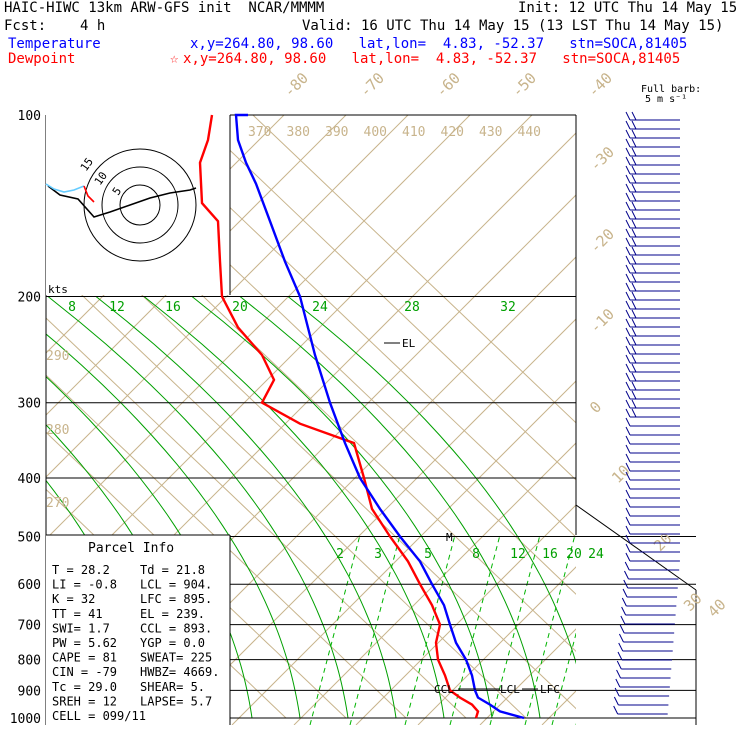 The height and width of the screenshot is (740, 740). Describe the element at coordinates (176, 585) in the screenshot. I see `parcel-row-right: LCL = 904.` at that location.